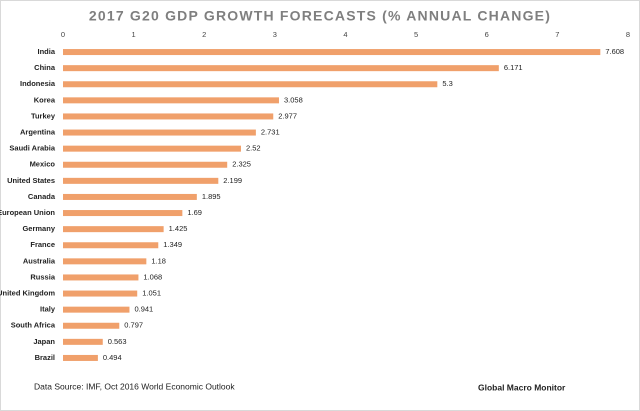 The width and height of the screenshot is (640, 411). I want to click on x-tick-label: 3, so click(275, 34).